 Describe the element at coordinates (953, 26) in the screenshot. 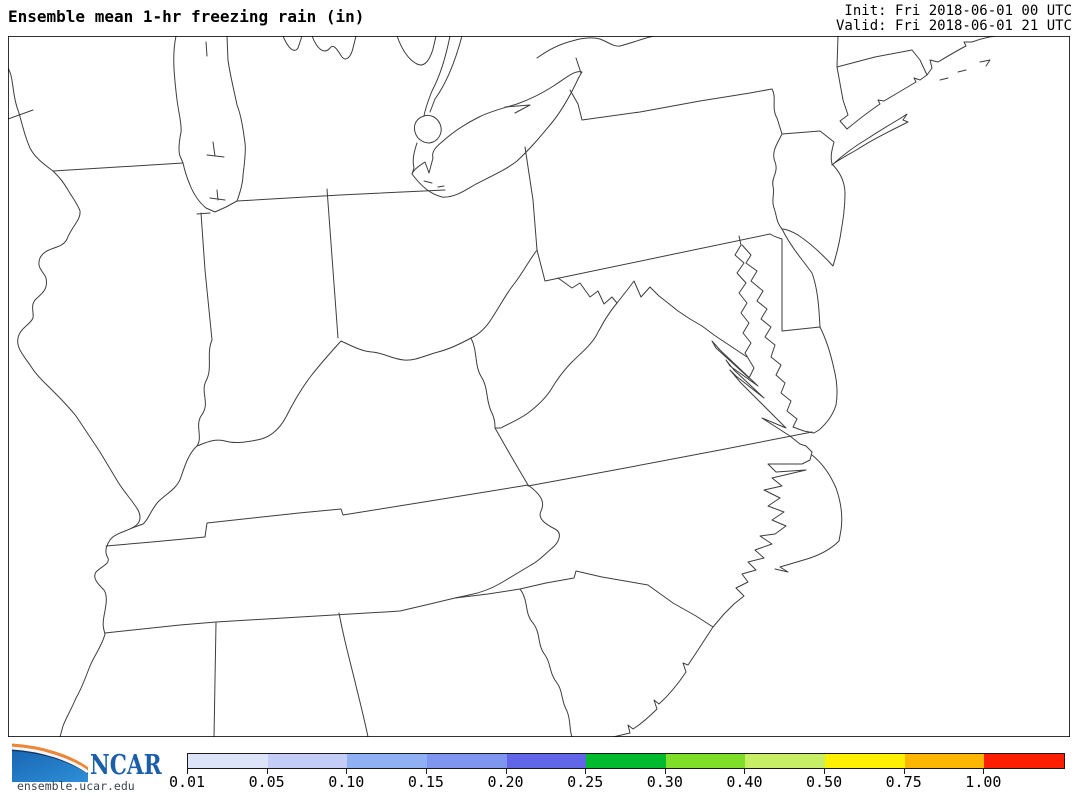

I see `valid-time: Valid: Fri 2018-06-01 21 UTC` at that location.